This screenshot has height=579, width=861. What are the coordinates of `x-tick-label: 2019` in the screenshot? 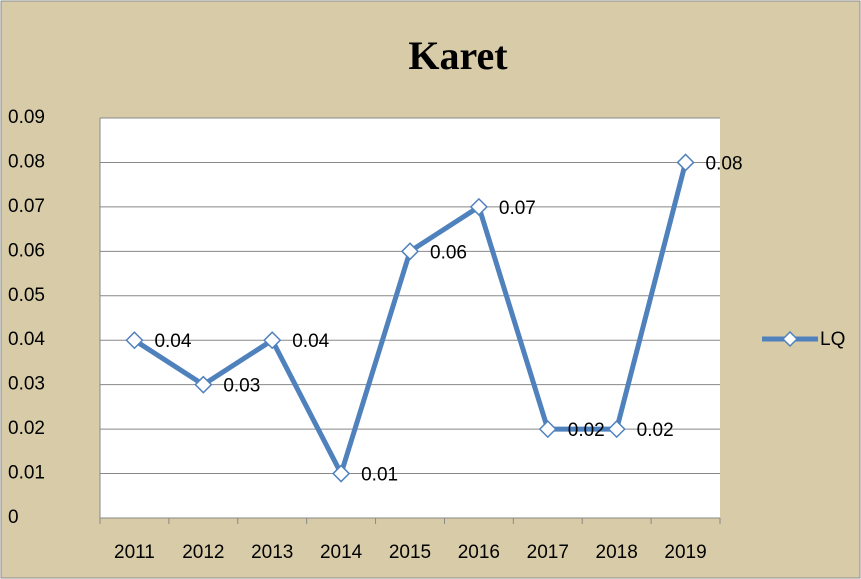 It's located at (685, 552).